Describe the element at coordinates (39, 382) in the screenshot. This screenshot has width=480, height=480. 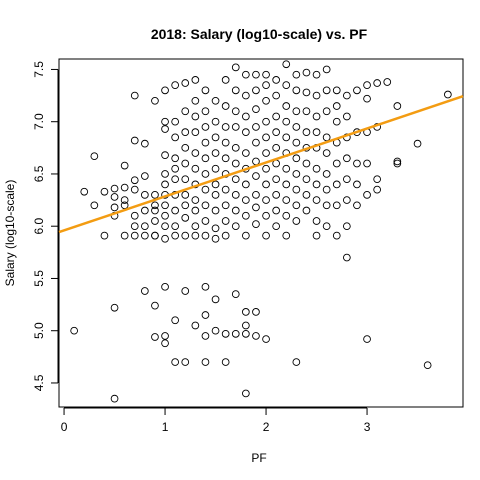
I see `y-tick-label: 4.5` at that location.